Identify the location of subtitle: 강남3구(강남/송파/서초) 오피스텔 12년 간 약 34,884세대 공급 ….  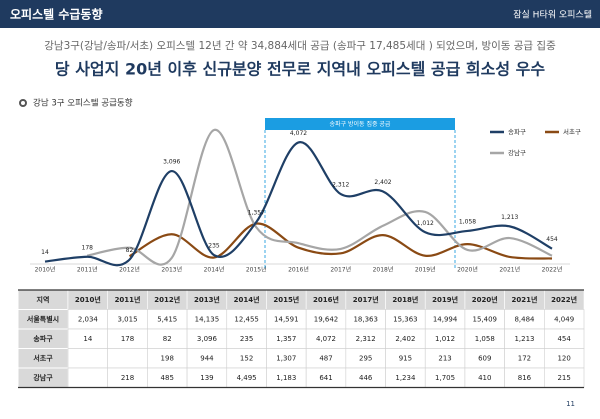
(300, 46).